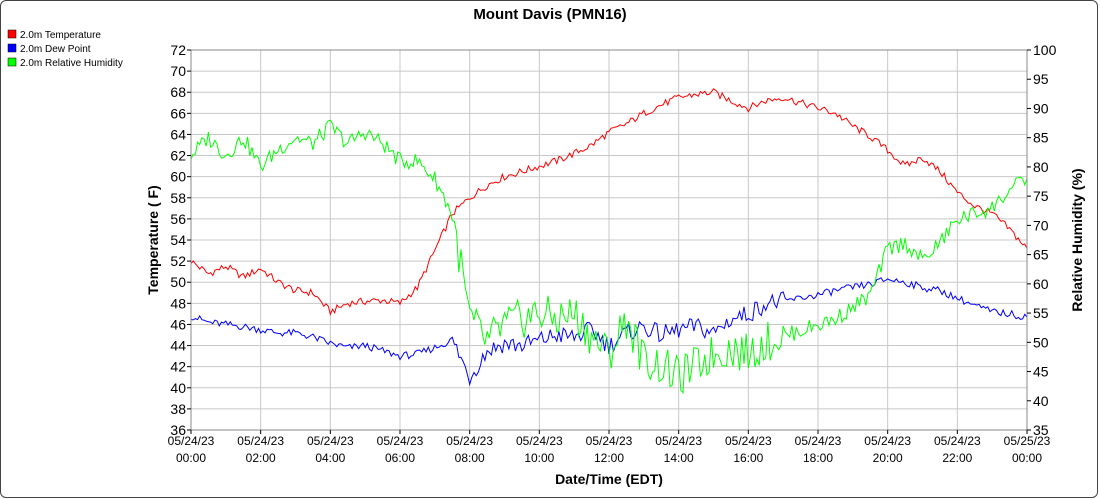 Image resolution: width=1100 pixels, height=500 pixels. Describe the element at coordinates (178, 50) in the screenshot. I see `y-tick-label: 72` at that location.